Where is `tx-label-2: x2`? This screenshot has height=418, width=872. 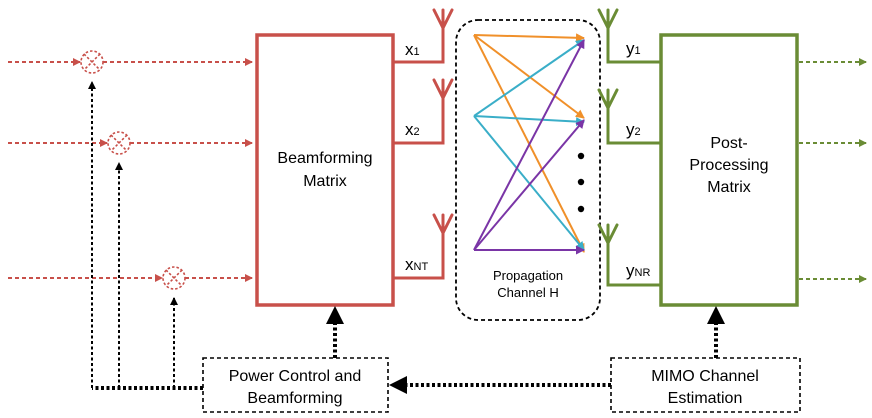 tx-label-2: x2 is located at coordinates (412, 129).